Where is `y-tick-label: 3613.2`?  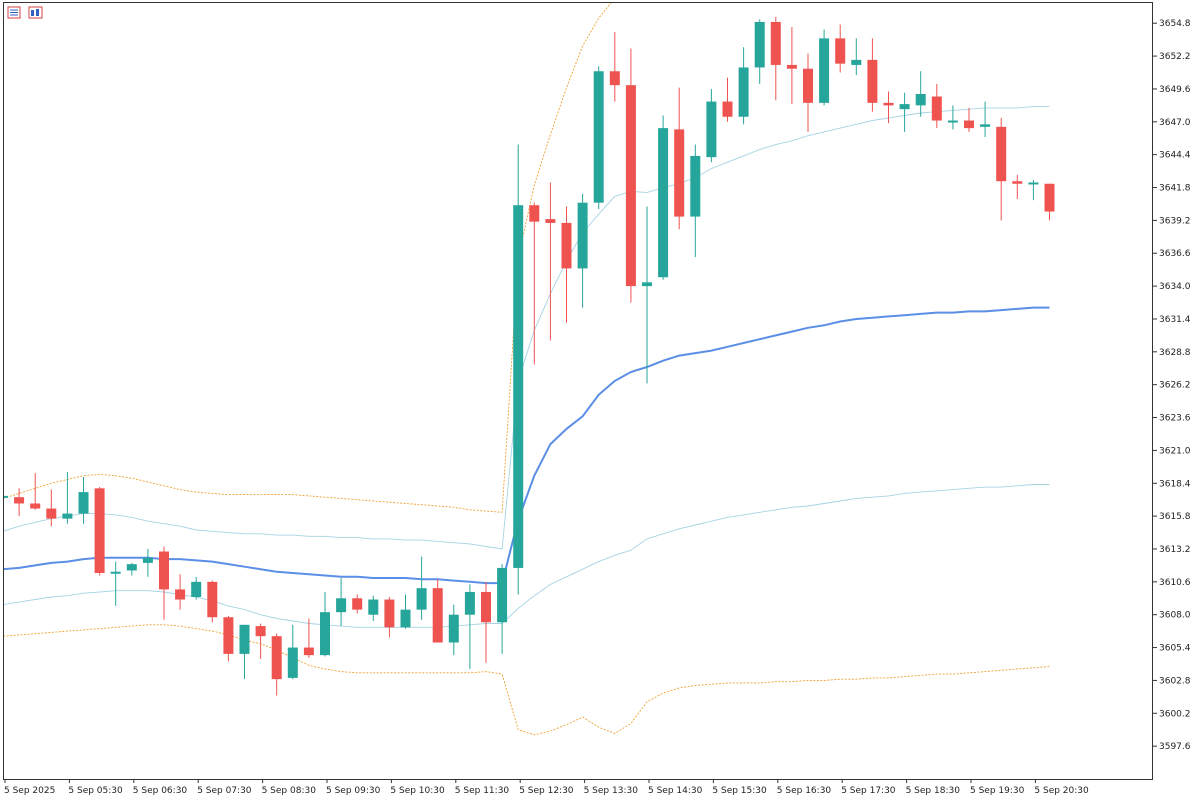
y-tick-label: 3613.2 is located at coordinates (1175, 550).